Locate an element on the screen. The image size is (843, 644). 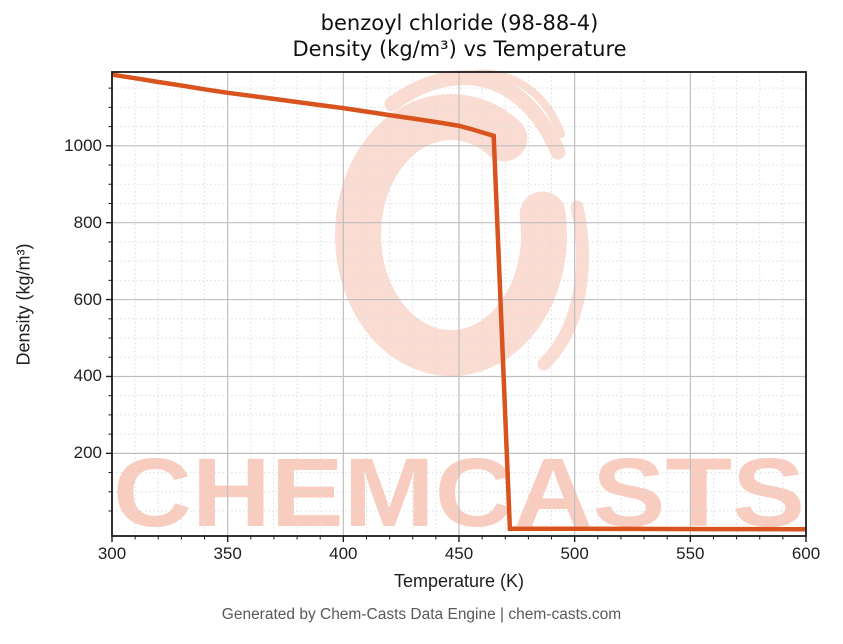
x-axis-label: Temperature (K) is located at coordinates (459, 581).